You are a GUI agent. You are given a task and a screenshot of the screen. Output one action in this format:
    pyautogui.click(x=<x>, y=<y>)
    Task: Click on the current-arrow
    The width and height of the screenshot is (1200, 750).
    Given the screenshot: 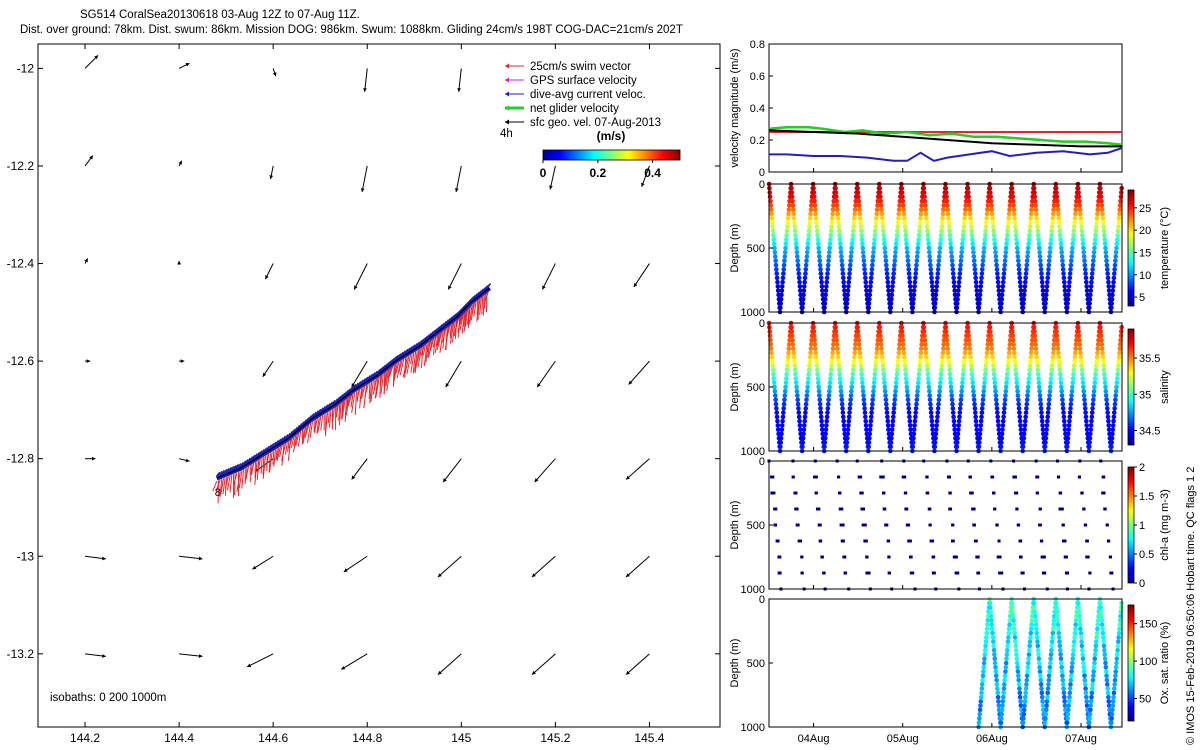 What is the action you would take?
    pyautogui.click(x=354, y=661)
    